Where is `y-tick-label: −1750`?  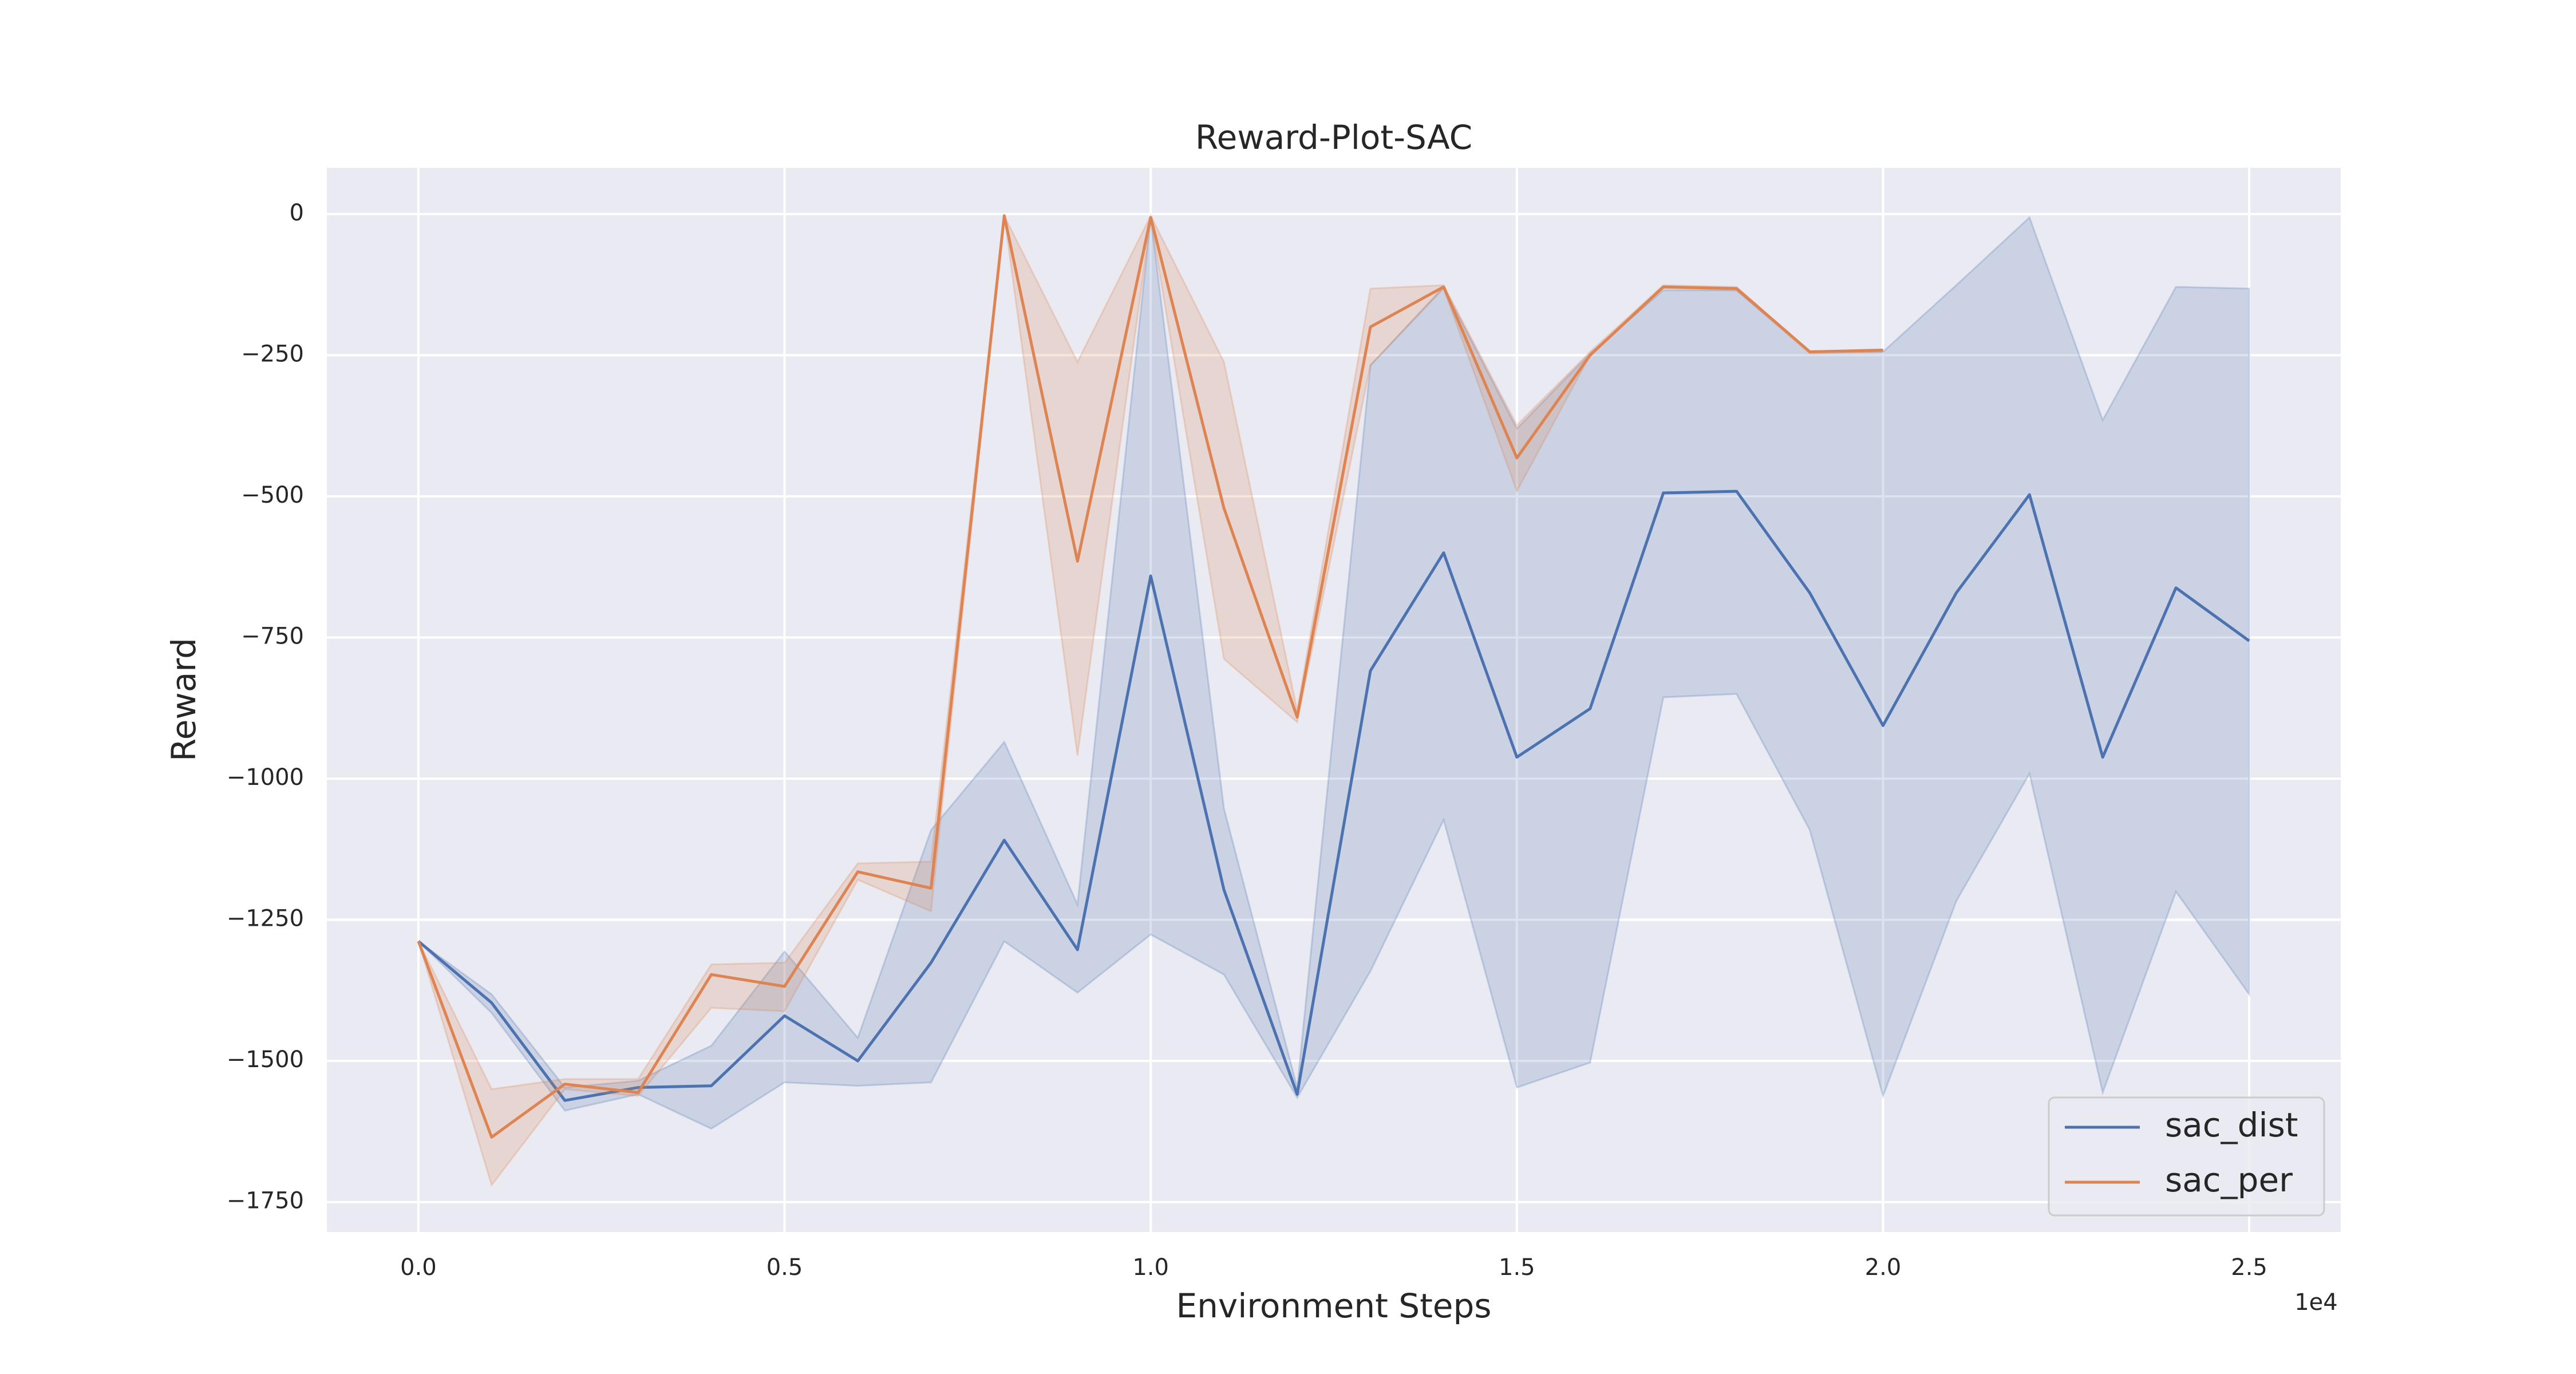
y-tick-label: −1750 is located at coordinates (265, 1201).